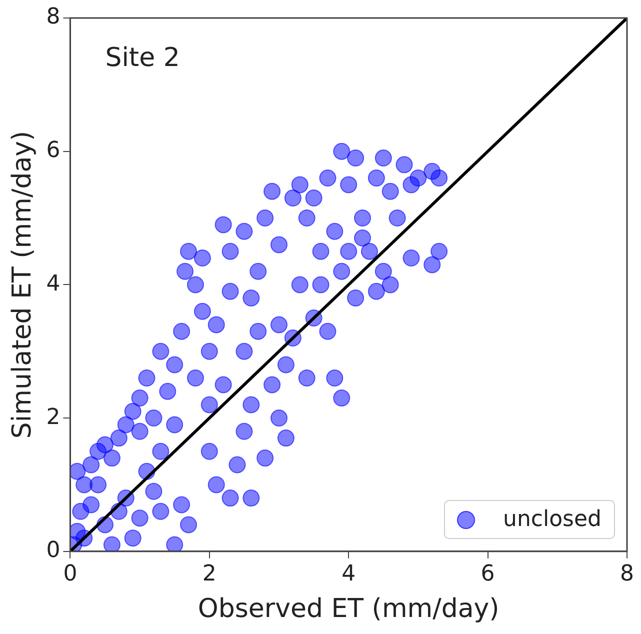 Image resolution: width=641 pixels, height=634 pixels. Describe the element at coordinates (53, 551) in the screenshot. I see `y-tick-label: 0` at that location.